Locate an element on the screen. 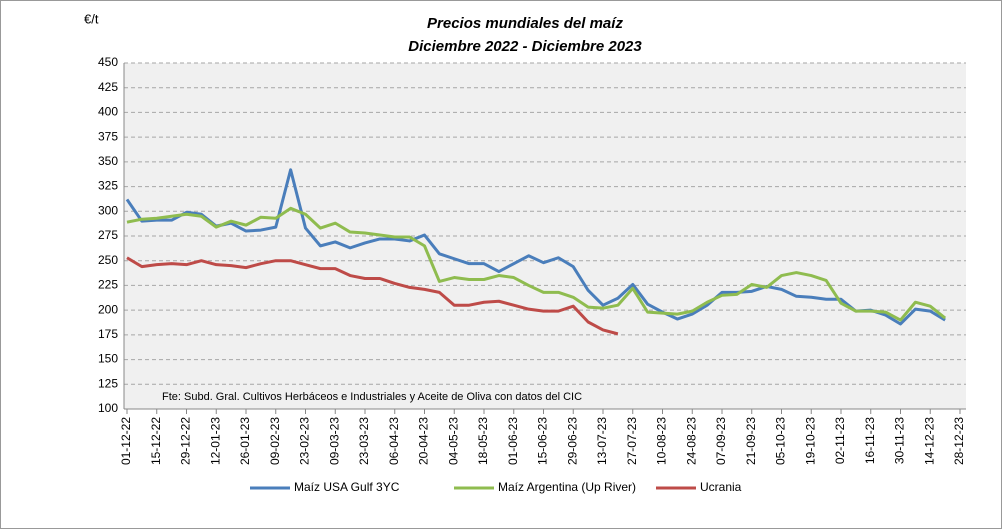  x-tick-label: 09-03-23 is located at coordinates (334, 441).